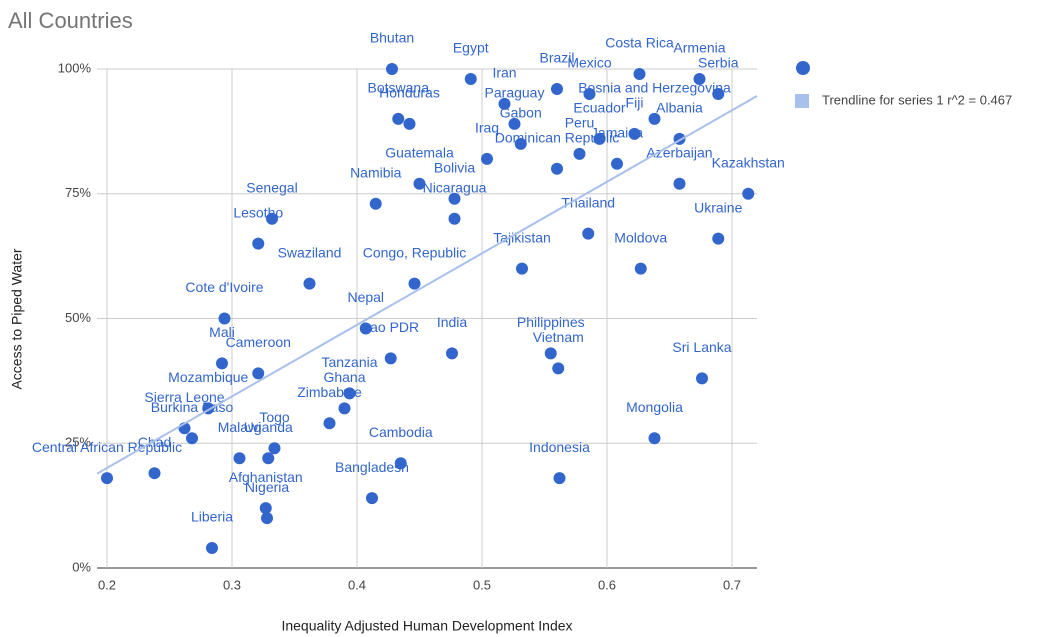  Describe the element at coordinates (471, 48) in the screenshot. I see `point-label: Egypt` at that location.